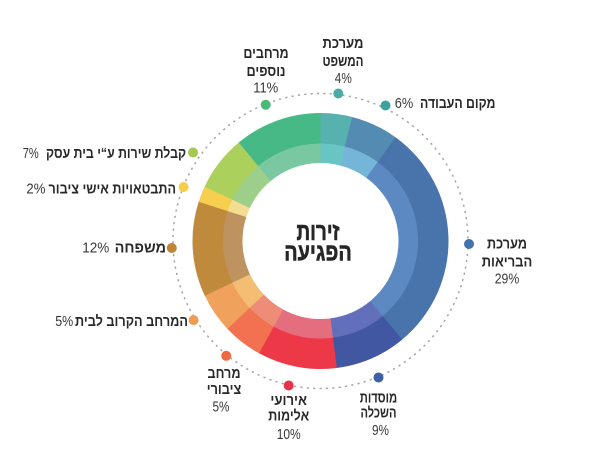 Image resolution: width=600 pixels, height=450 pixels. What do you see at coordinates (343, 62) in the screenshot?
I see `svg-text: המשפט` at bounding box center [343, 62].